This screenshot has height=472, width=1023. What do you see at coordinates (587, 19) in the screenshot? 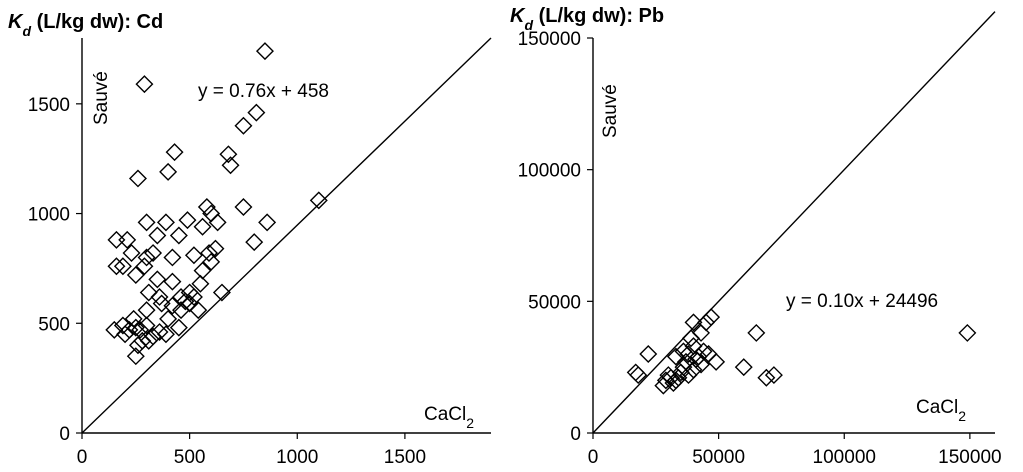
I see `pb-chart-title: Kd (L/kg dw): Pb` at bounding box center [587, 19].